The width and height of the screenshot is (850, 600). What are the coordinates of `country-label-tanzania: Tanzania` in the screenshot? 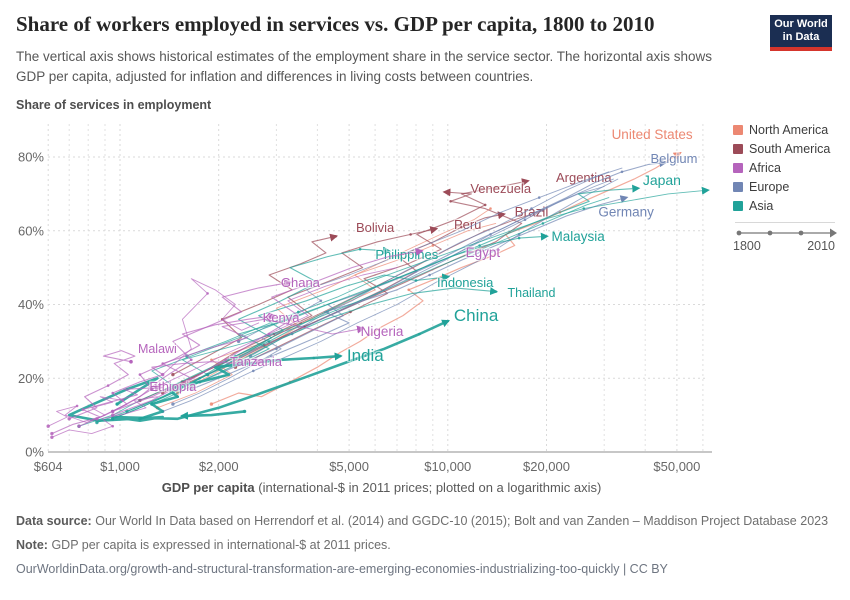 It's located at (256, 362).